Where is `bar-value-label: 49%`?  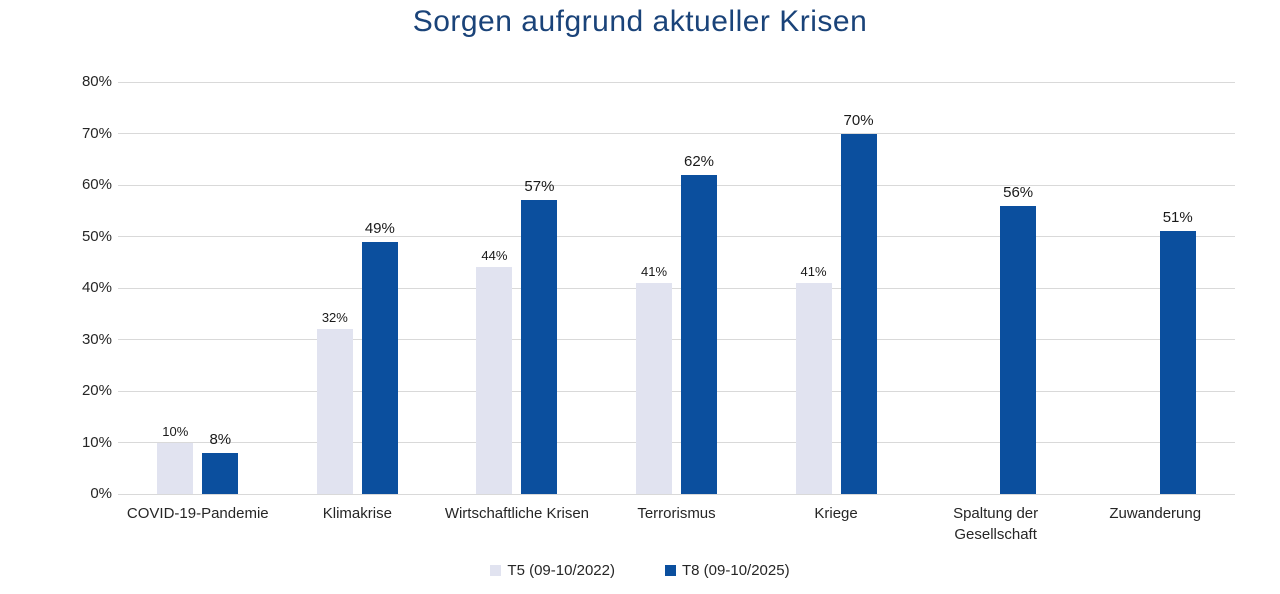
bar-value-label: 49% is located at coordinates (379, 228).